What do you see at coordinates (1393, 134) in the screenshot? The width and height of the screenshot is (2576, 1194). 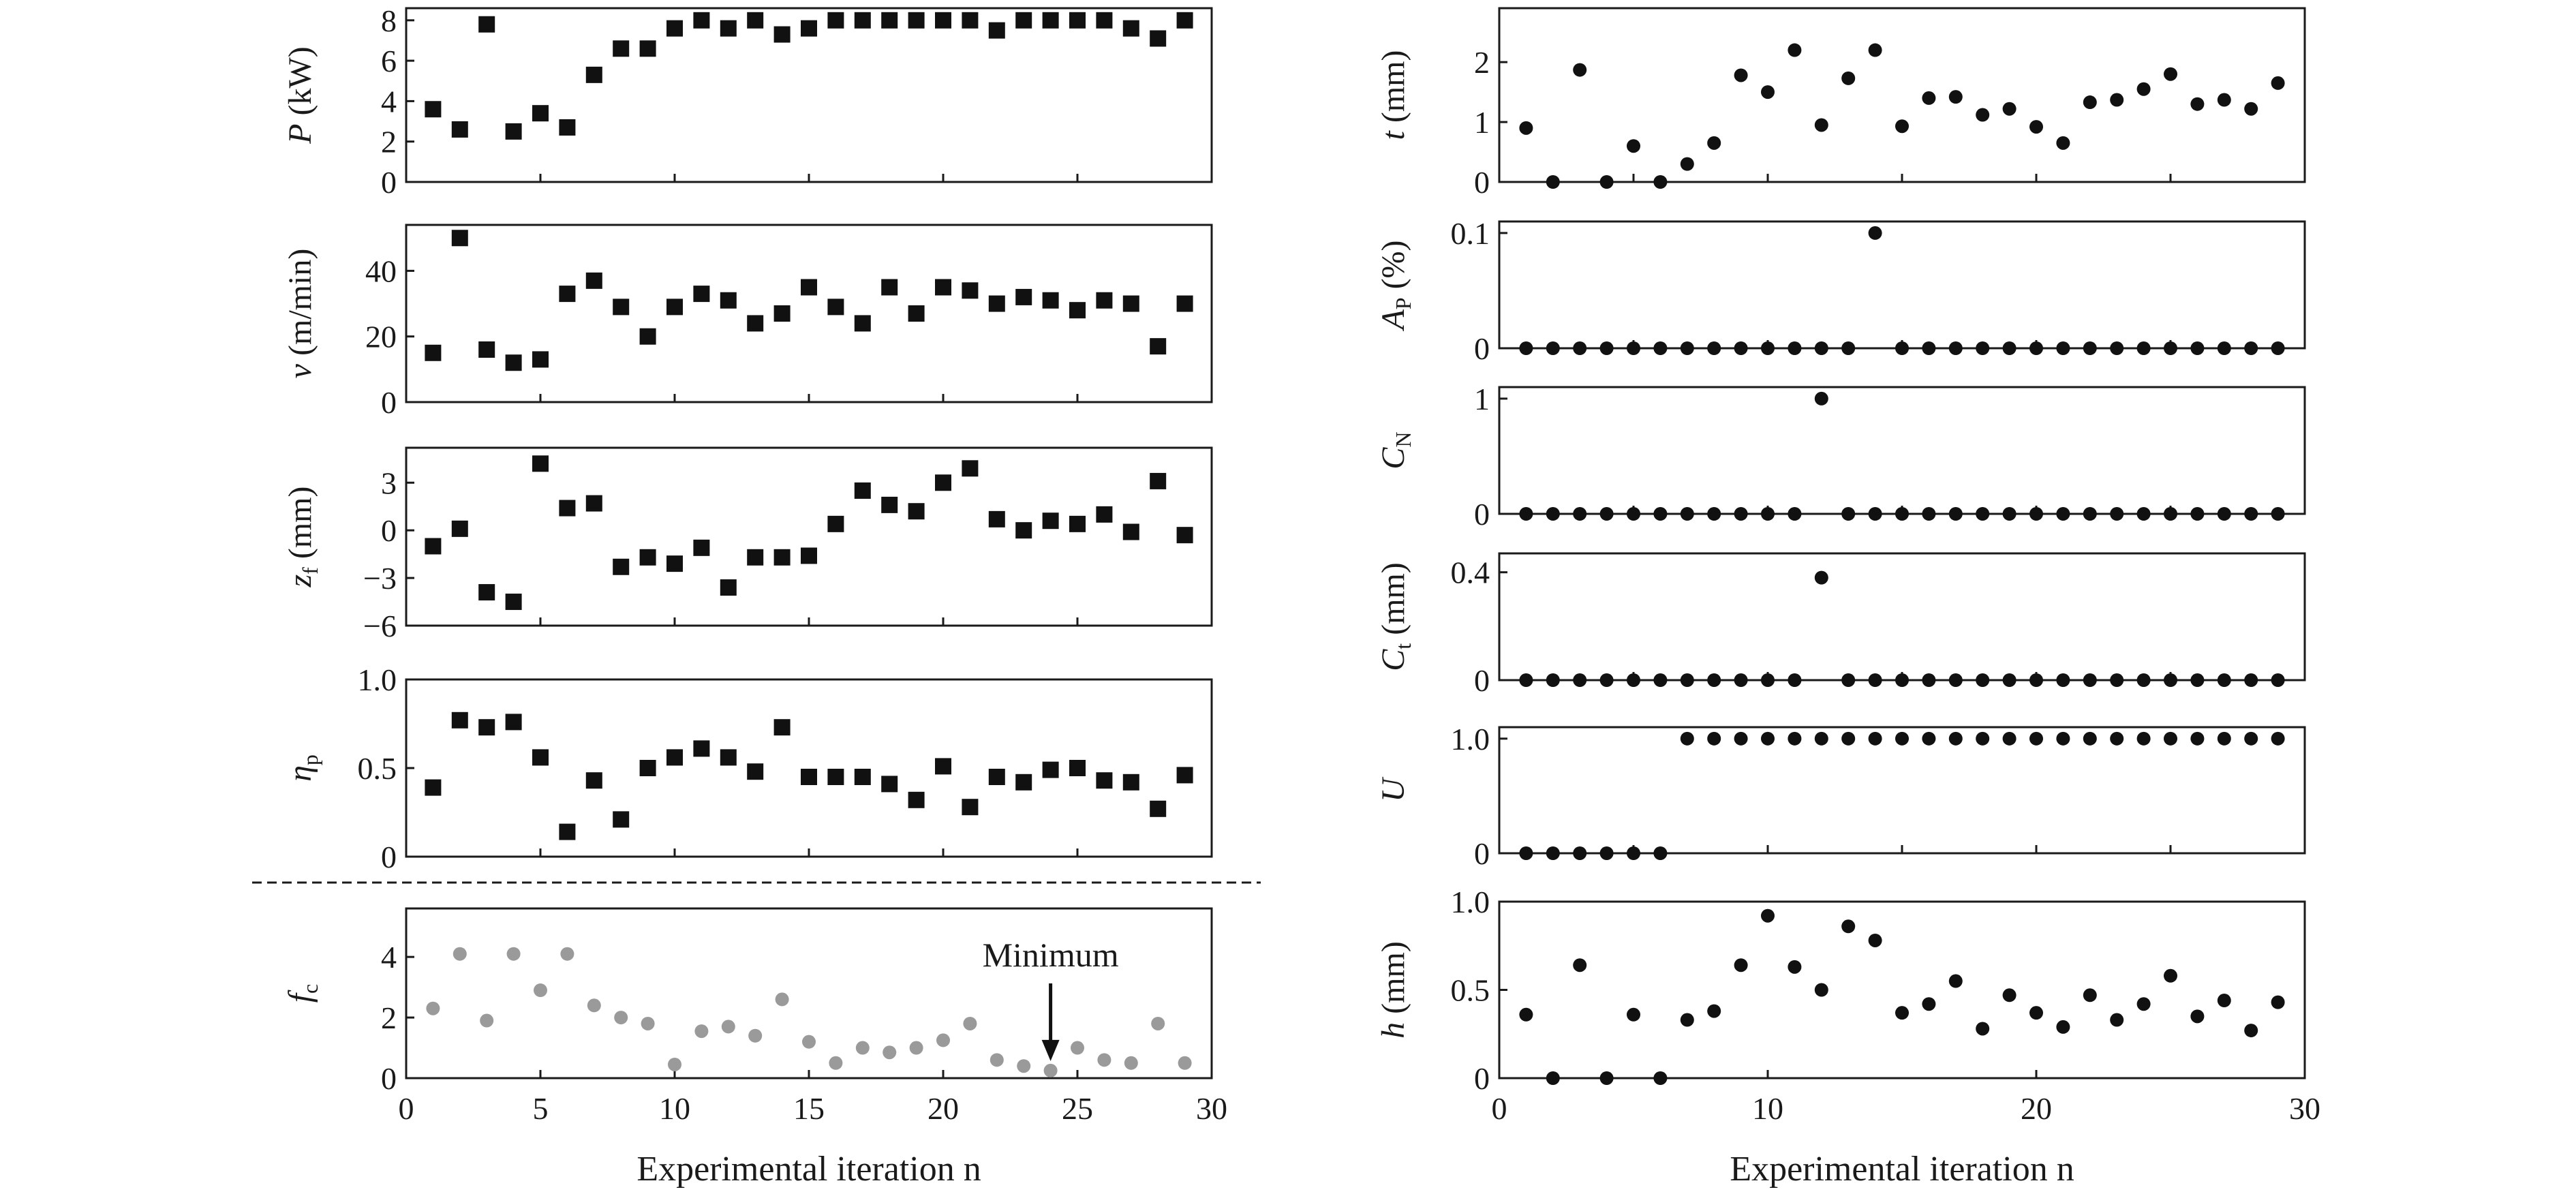 I see `y-axis-symbol: t` at bounding box center [1393, 134].